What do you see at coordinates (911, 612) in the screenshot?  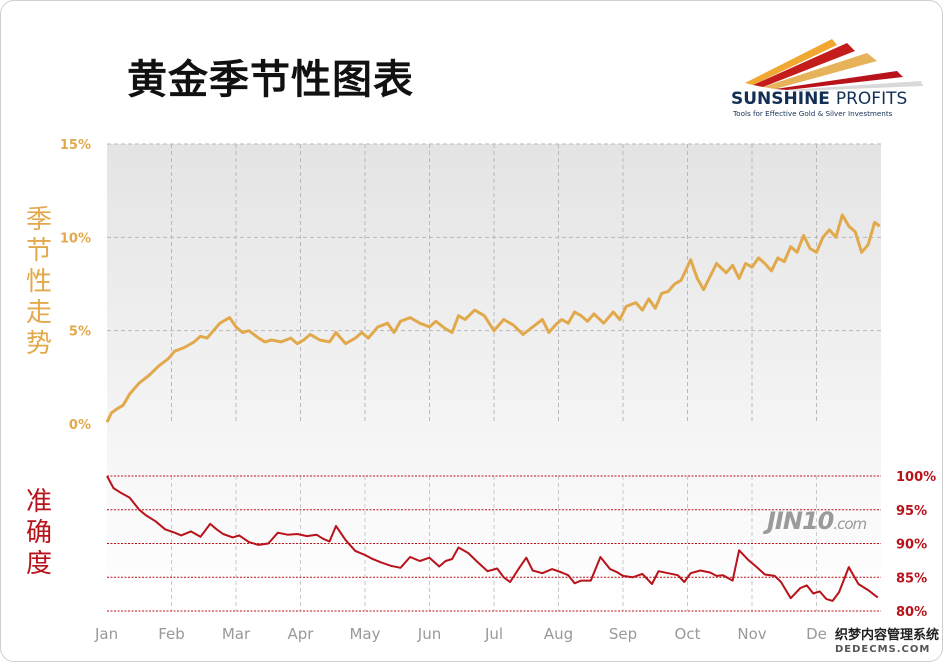 I see `bottom-y-tick-label: 80%` at bounding box center [911, 612].